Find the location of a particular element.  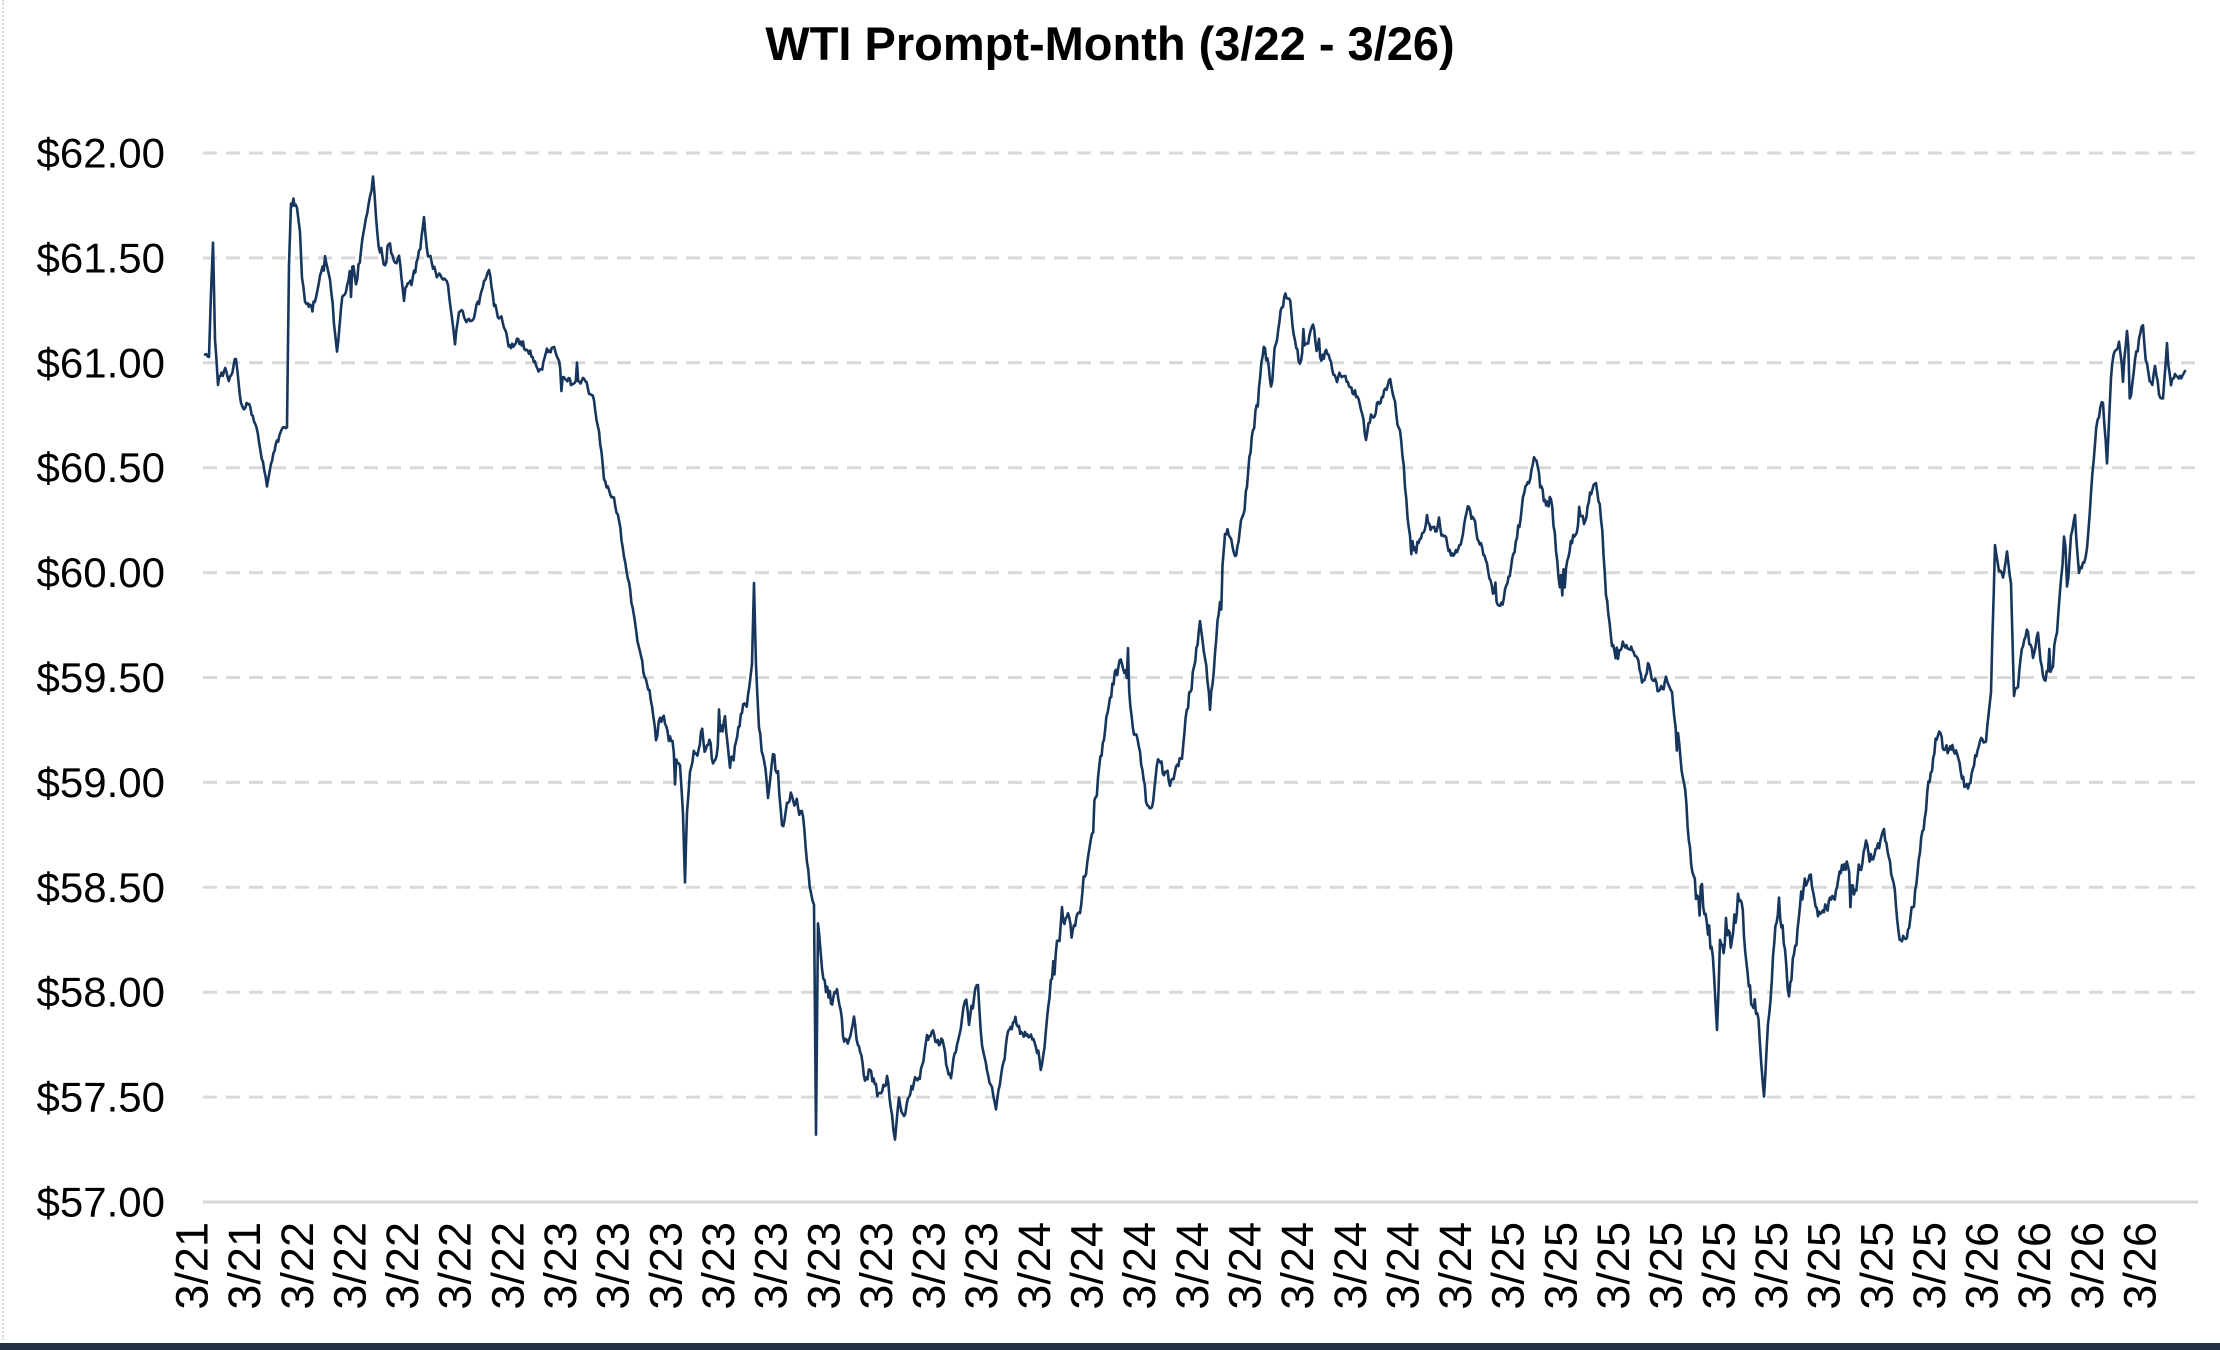

y-axis-tick-label: $61.50 is located at coordinates (101, 257).